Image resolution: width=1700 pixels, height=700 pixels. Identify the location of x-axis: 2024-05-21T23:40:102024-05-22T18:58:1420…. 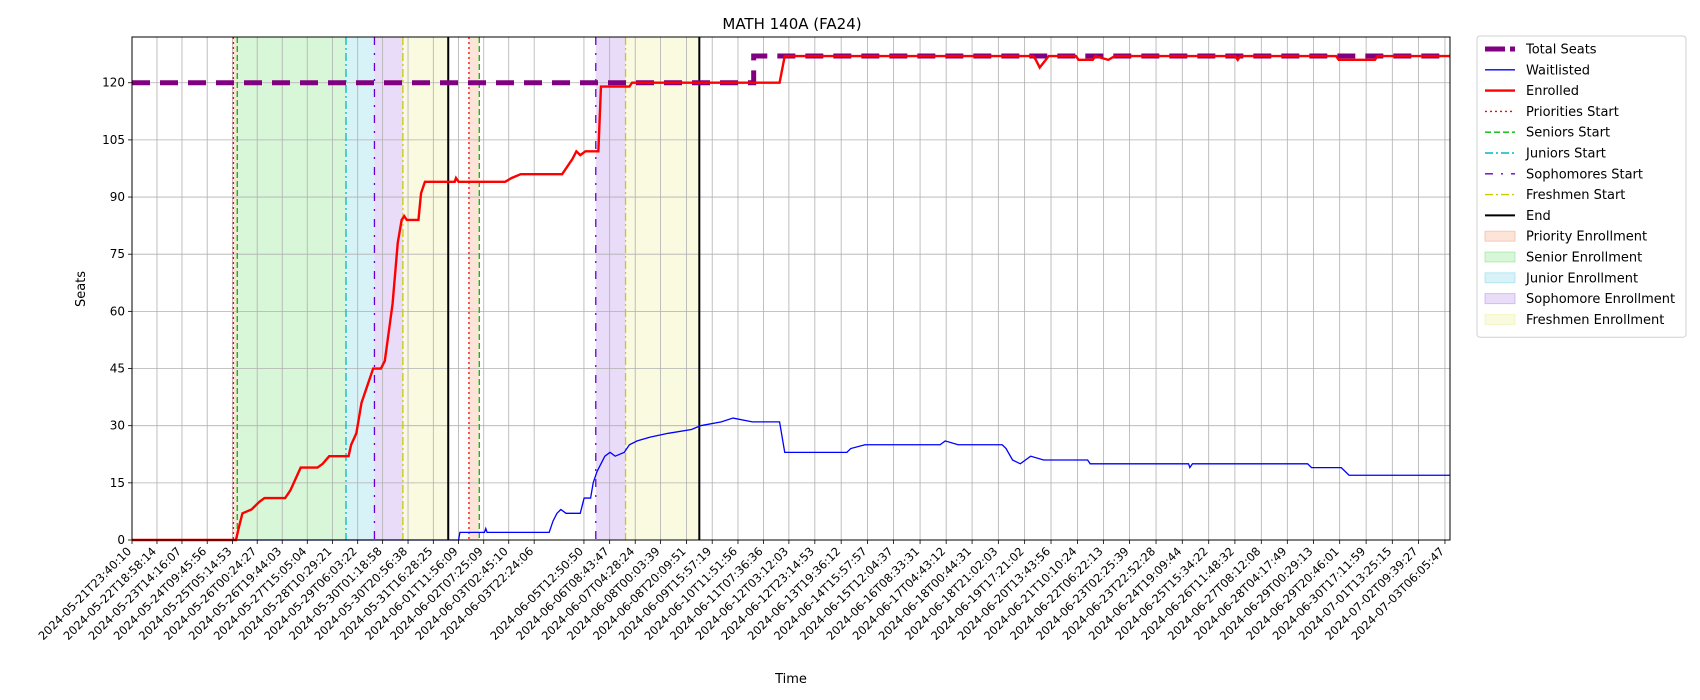
(741, 591).